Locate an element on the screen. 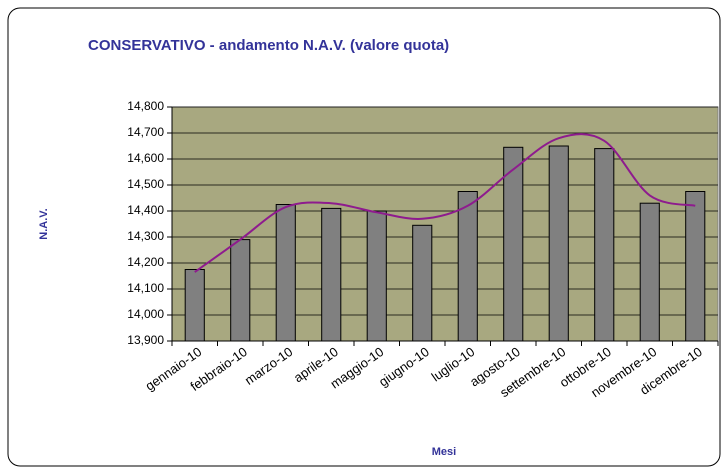  y-tick-label: 14,300 is located at coordinates (145, 236).